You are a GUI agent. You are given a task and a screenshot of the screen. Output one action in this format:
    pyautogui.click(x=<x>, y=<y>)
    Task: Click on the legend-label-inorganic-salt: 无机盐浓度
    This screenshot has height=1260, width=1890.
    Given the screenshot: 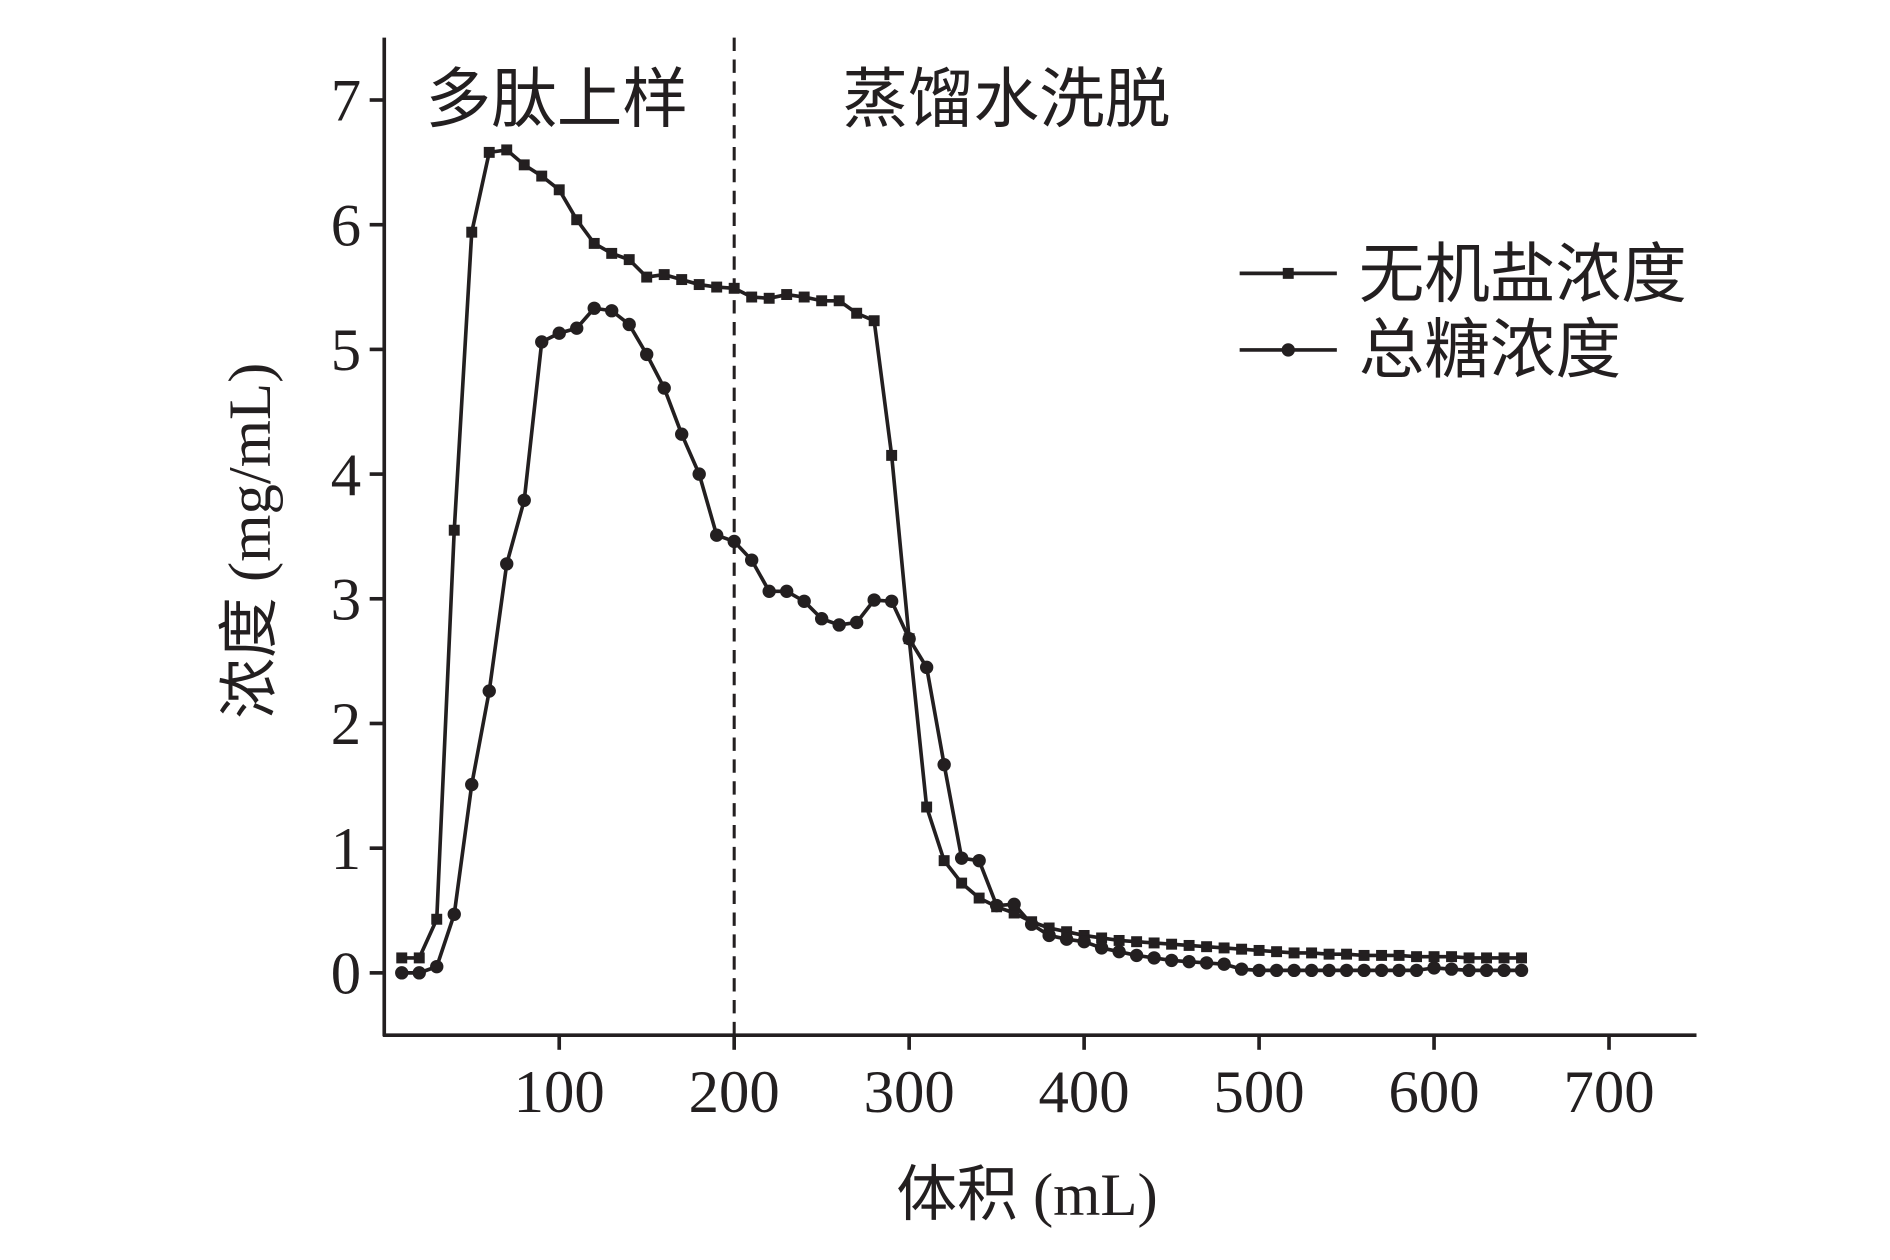 What is the action you would take?
    pyautogui.click(x=1523, y=275)
    